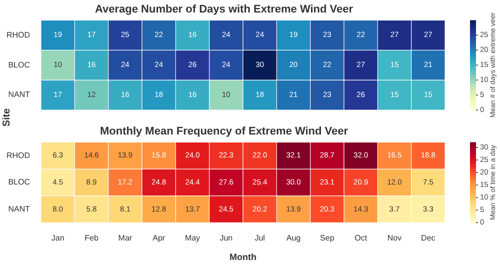  What do you see at coordinates (7, 117) in the screenshot?
I see `y-axis-title: Site` at bounding box center [7, 117].